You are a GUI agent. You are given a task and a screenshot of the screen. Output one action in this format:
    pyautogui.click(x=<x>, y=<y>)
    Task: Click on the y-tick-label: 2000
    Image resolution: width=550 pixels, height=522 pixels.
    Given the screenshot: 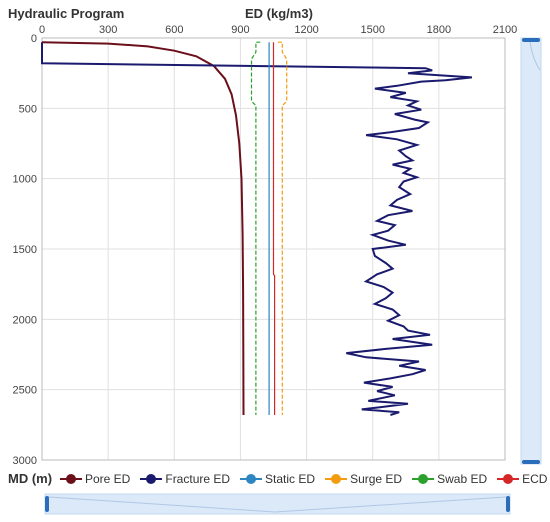 What is the action you would take?
    pyautogui.click(x=25, y=320)
    